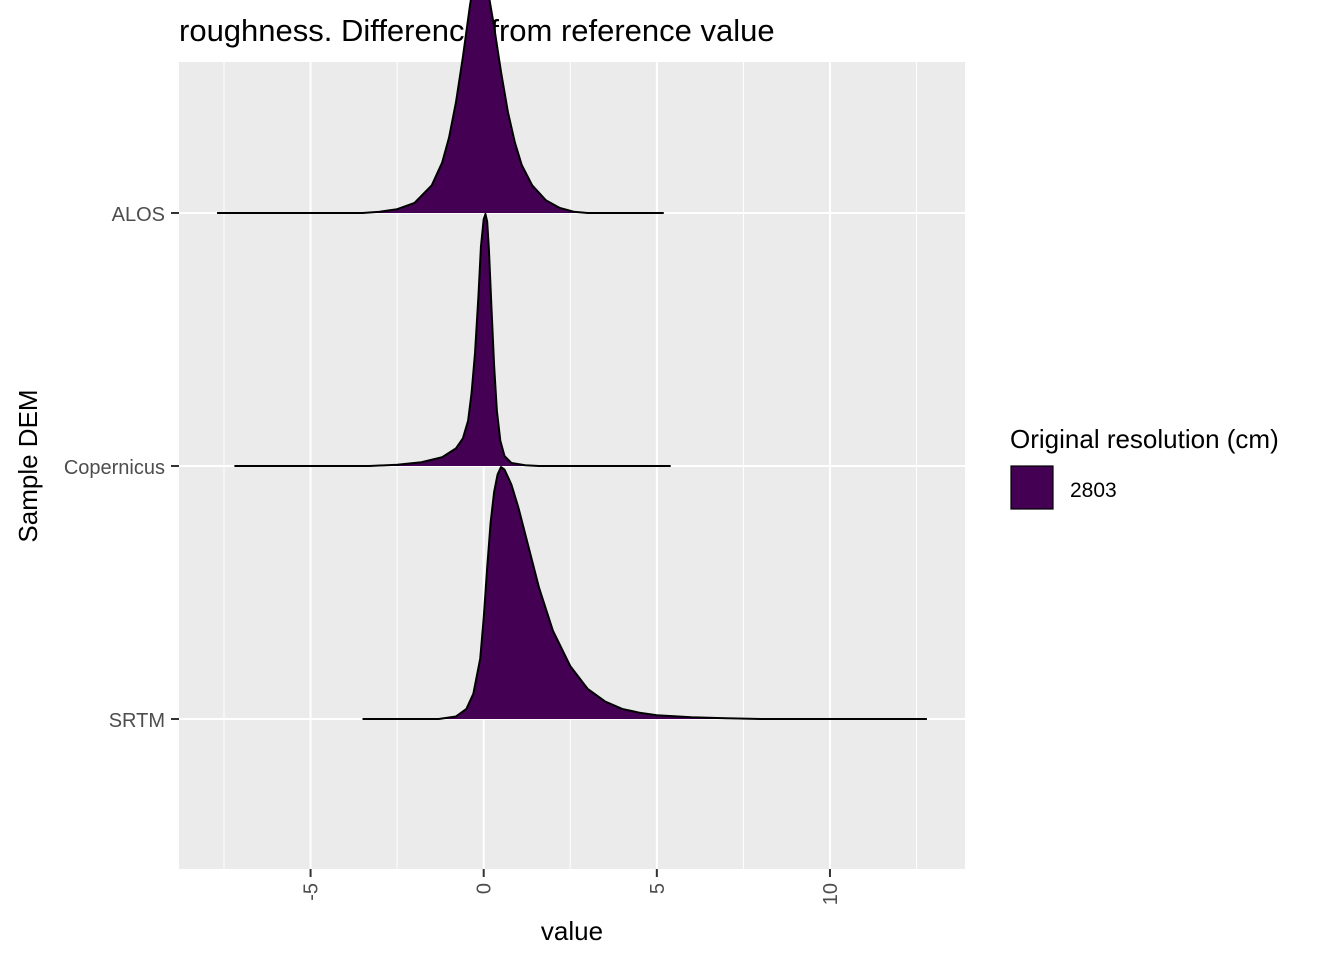 The height and width of the screenshot is (960, 1344). What do you see at coordinates (571, 887) in the screenshot?
I see `x-axis: -5 0 5 10` at bounding box center [571, 887].